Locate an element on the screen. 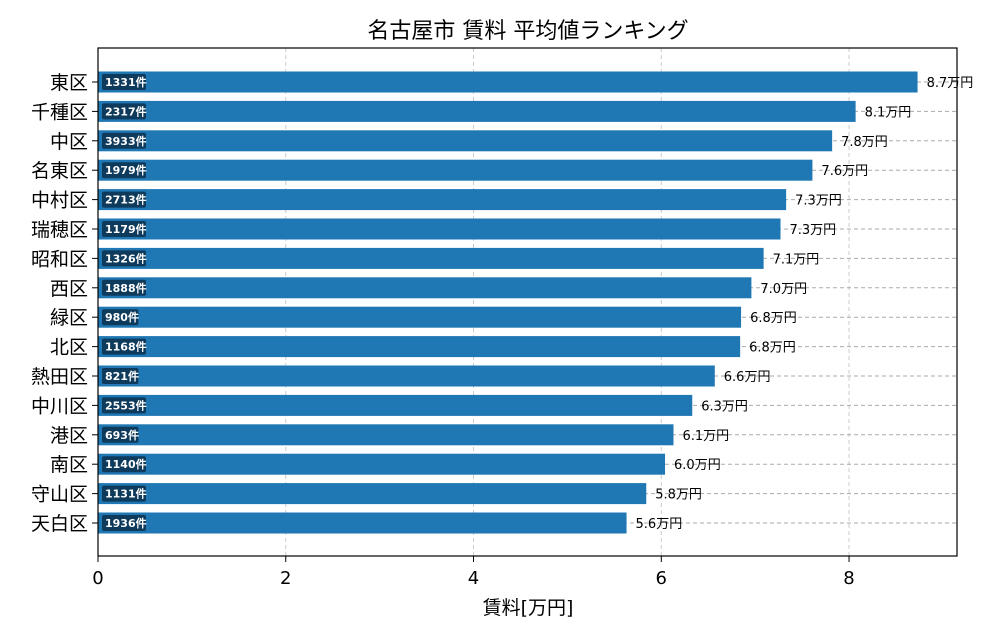  category-label: 西区 is located at coordinates (69, 289).